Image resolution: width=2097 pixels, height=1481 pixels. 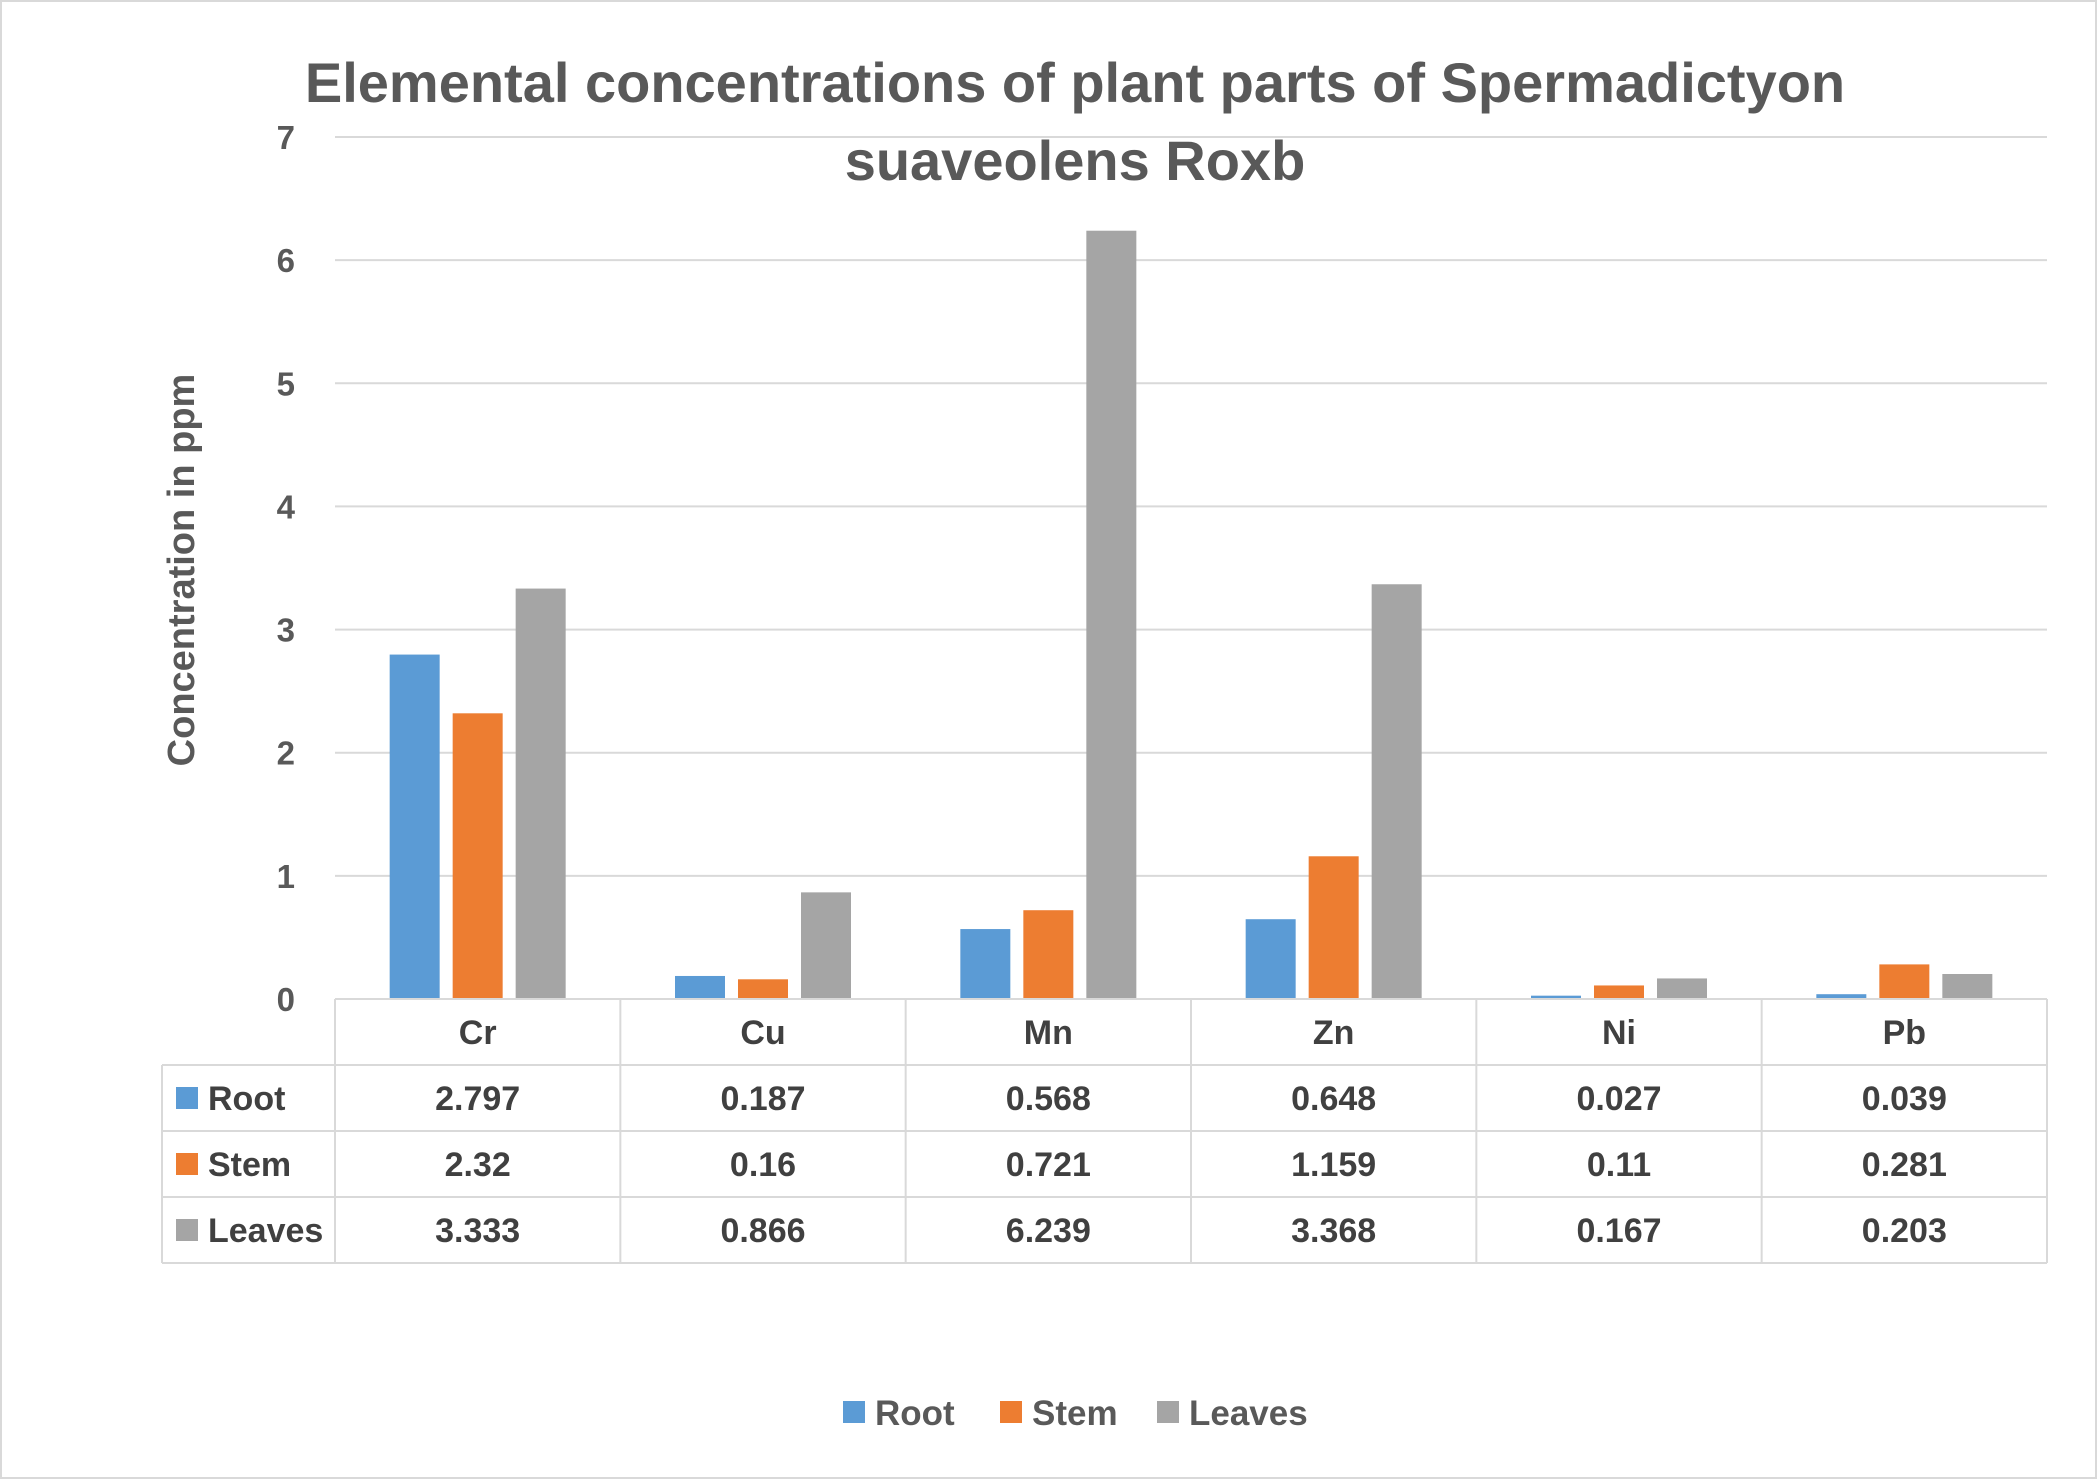 What do you see at coordinates (286, 999) in the screenshot?
I see `y-tick-label: 0` at bounding box center [286, 999].